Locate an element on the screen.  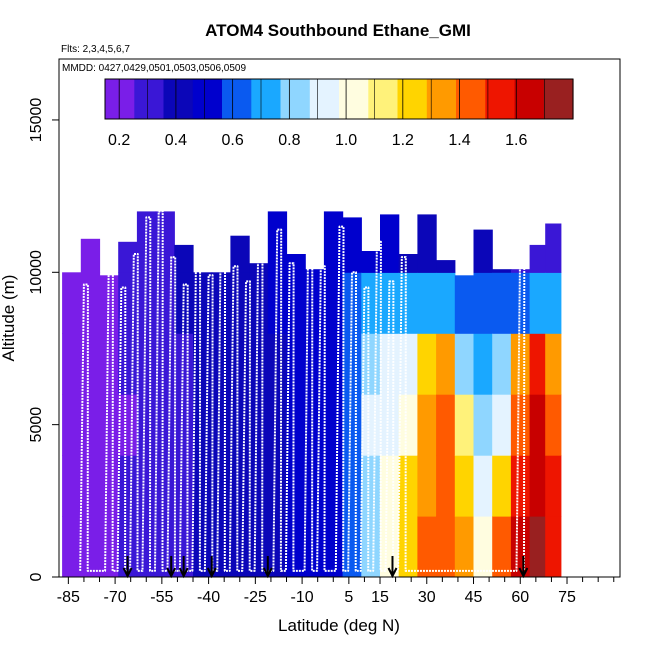
x-tick-label: -25 is located at coordinates (255, 597).